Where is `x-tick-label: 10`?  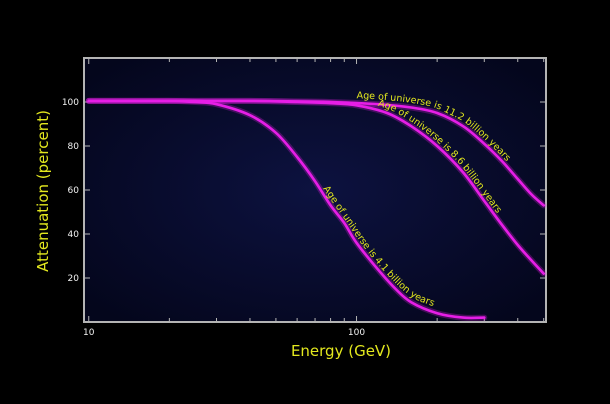 x-tick-label: 10 is located at coordinates (89, 333).